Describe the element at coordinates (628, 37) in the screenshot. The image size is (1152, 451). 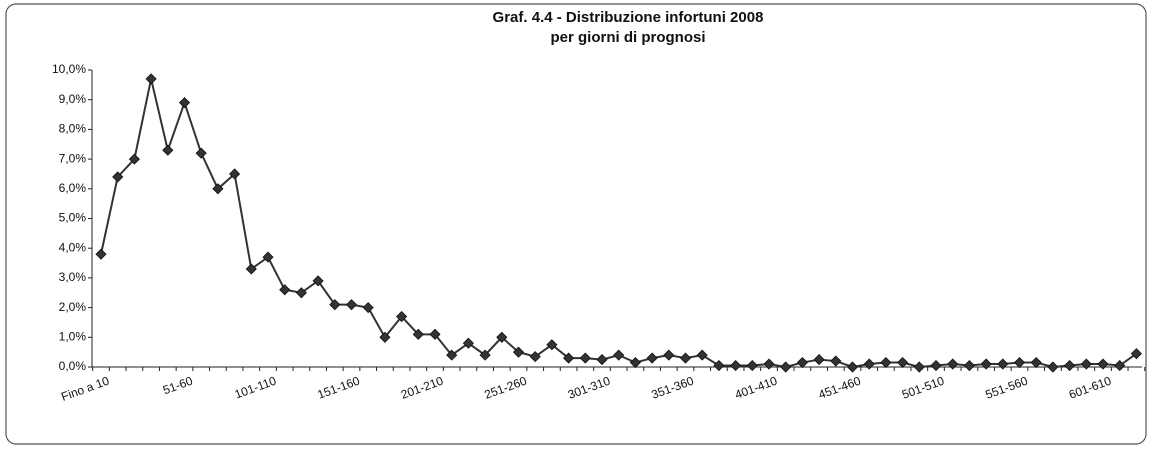
I see `chart-title: per giorni di prognosi` at that location.